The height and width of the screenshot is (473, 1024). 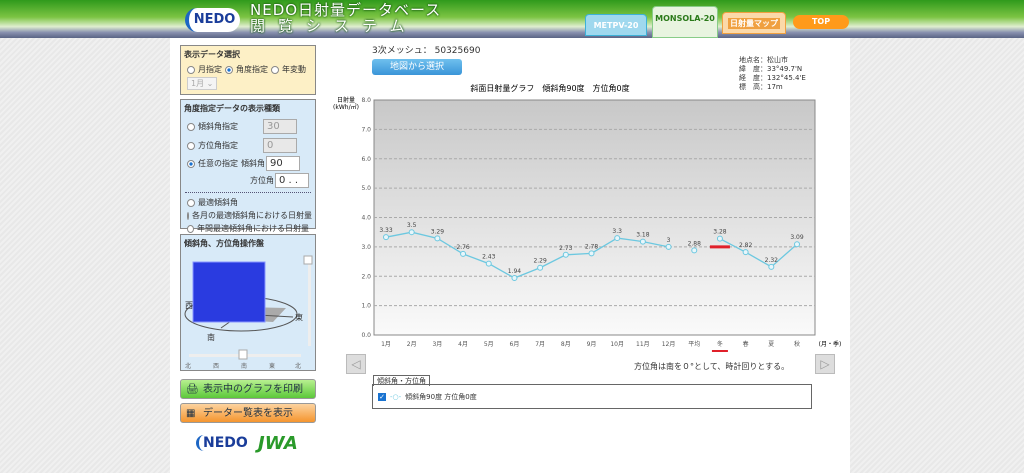 I want to click on legend-box: ✓ -○- 傾斜角90度 方位角0度, so click(x=592, y=396).